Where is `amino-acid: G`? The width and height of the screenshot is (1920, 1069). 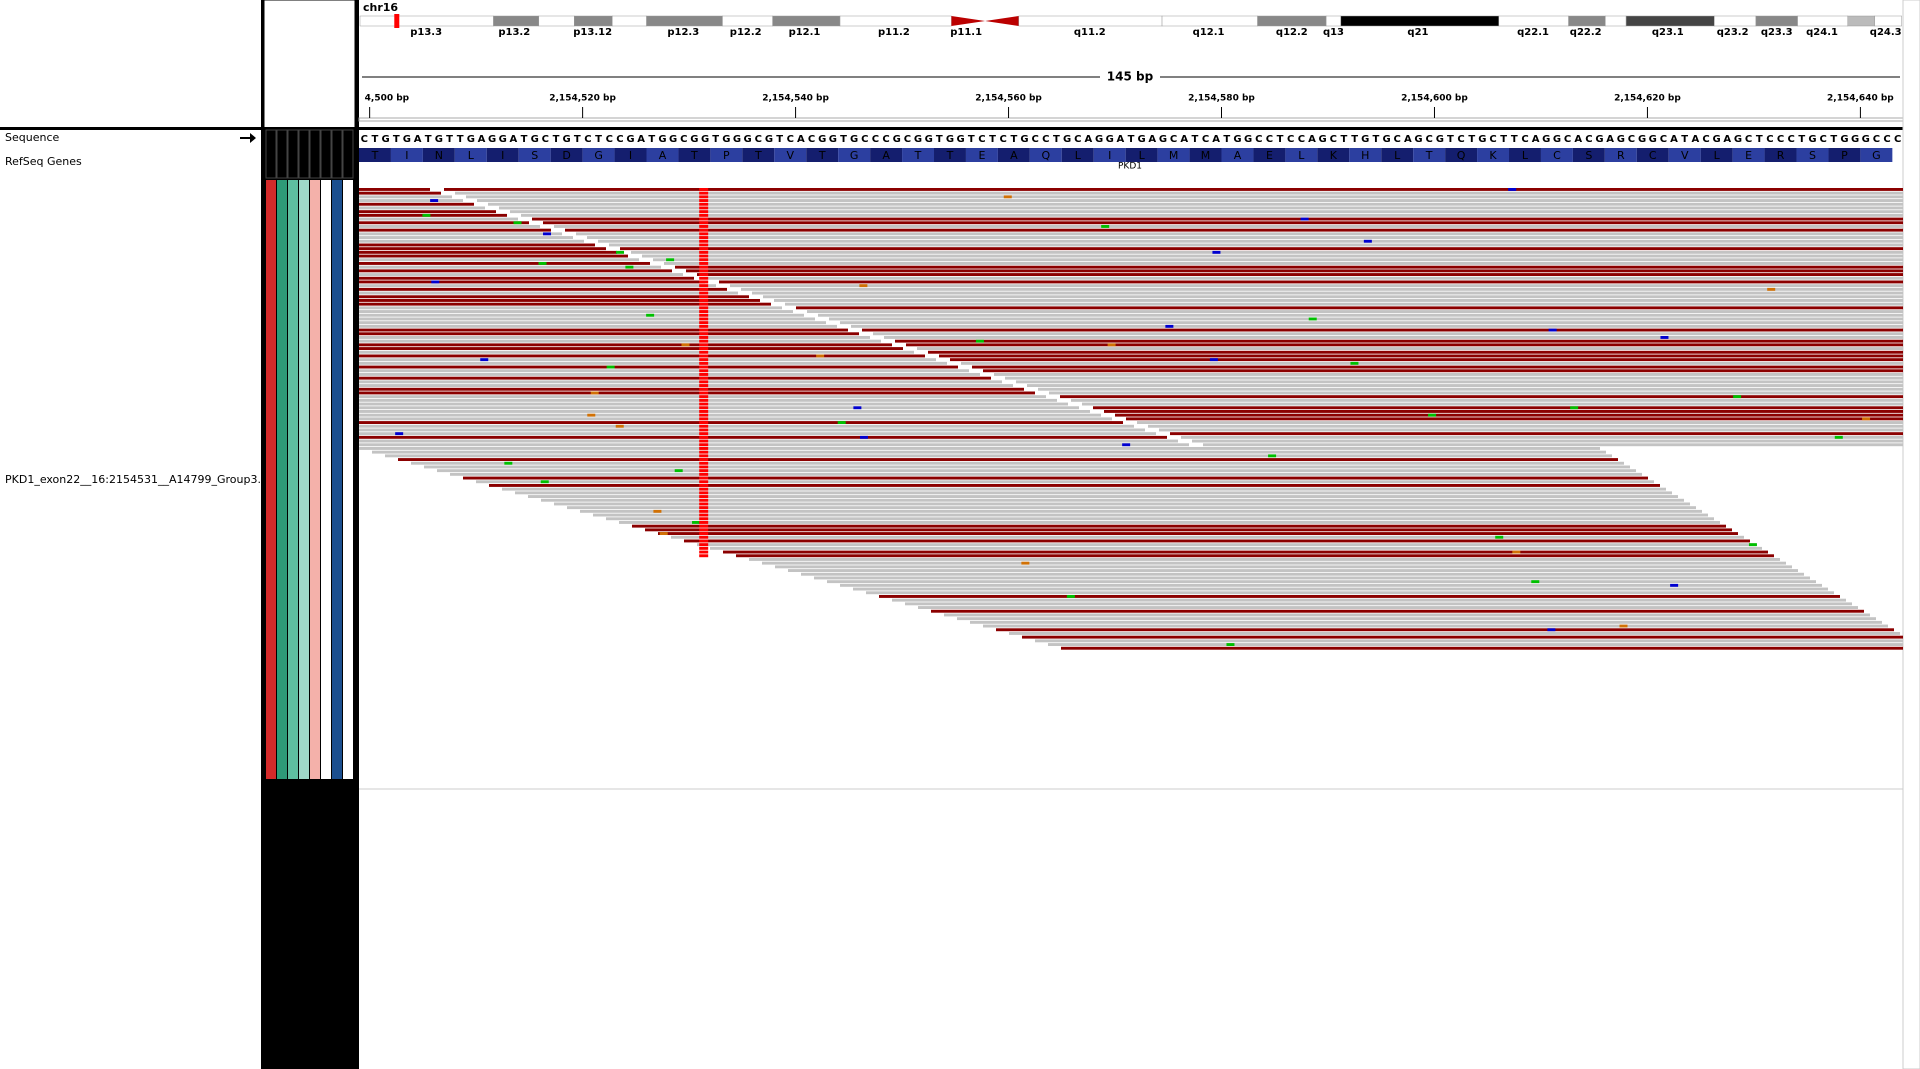 amino-acid: G is located at coordinates (598, 155).